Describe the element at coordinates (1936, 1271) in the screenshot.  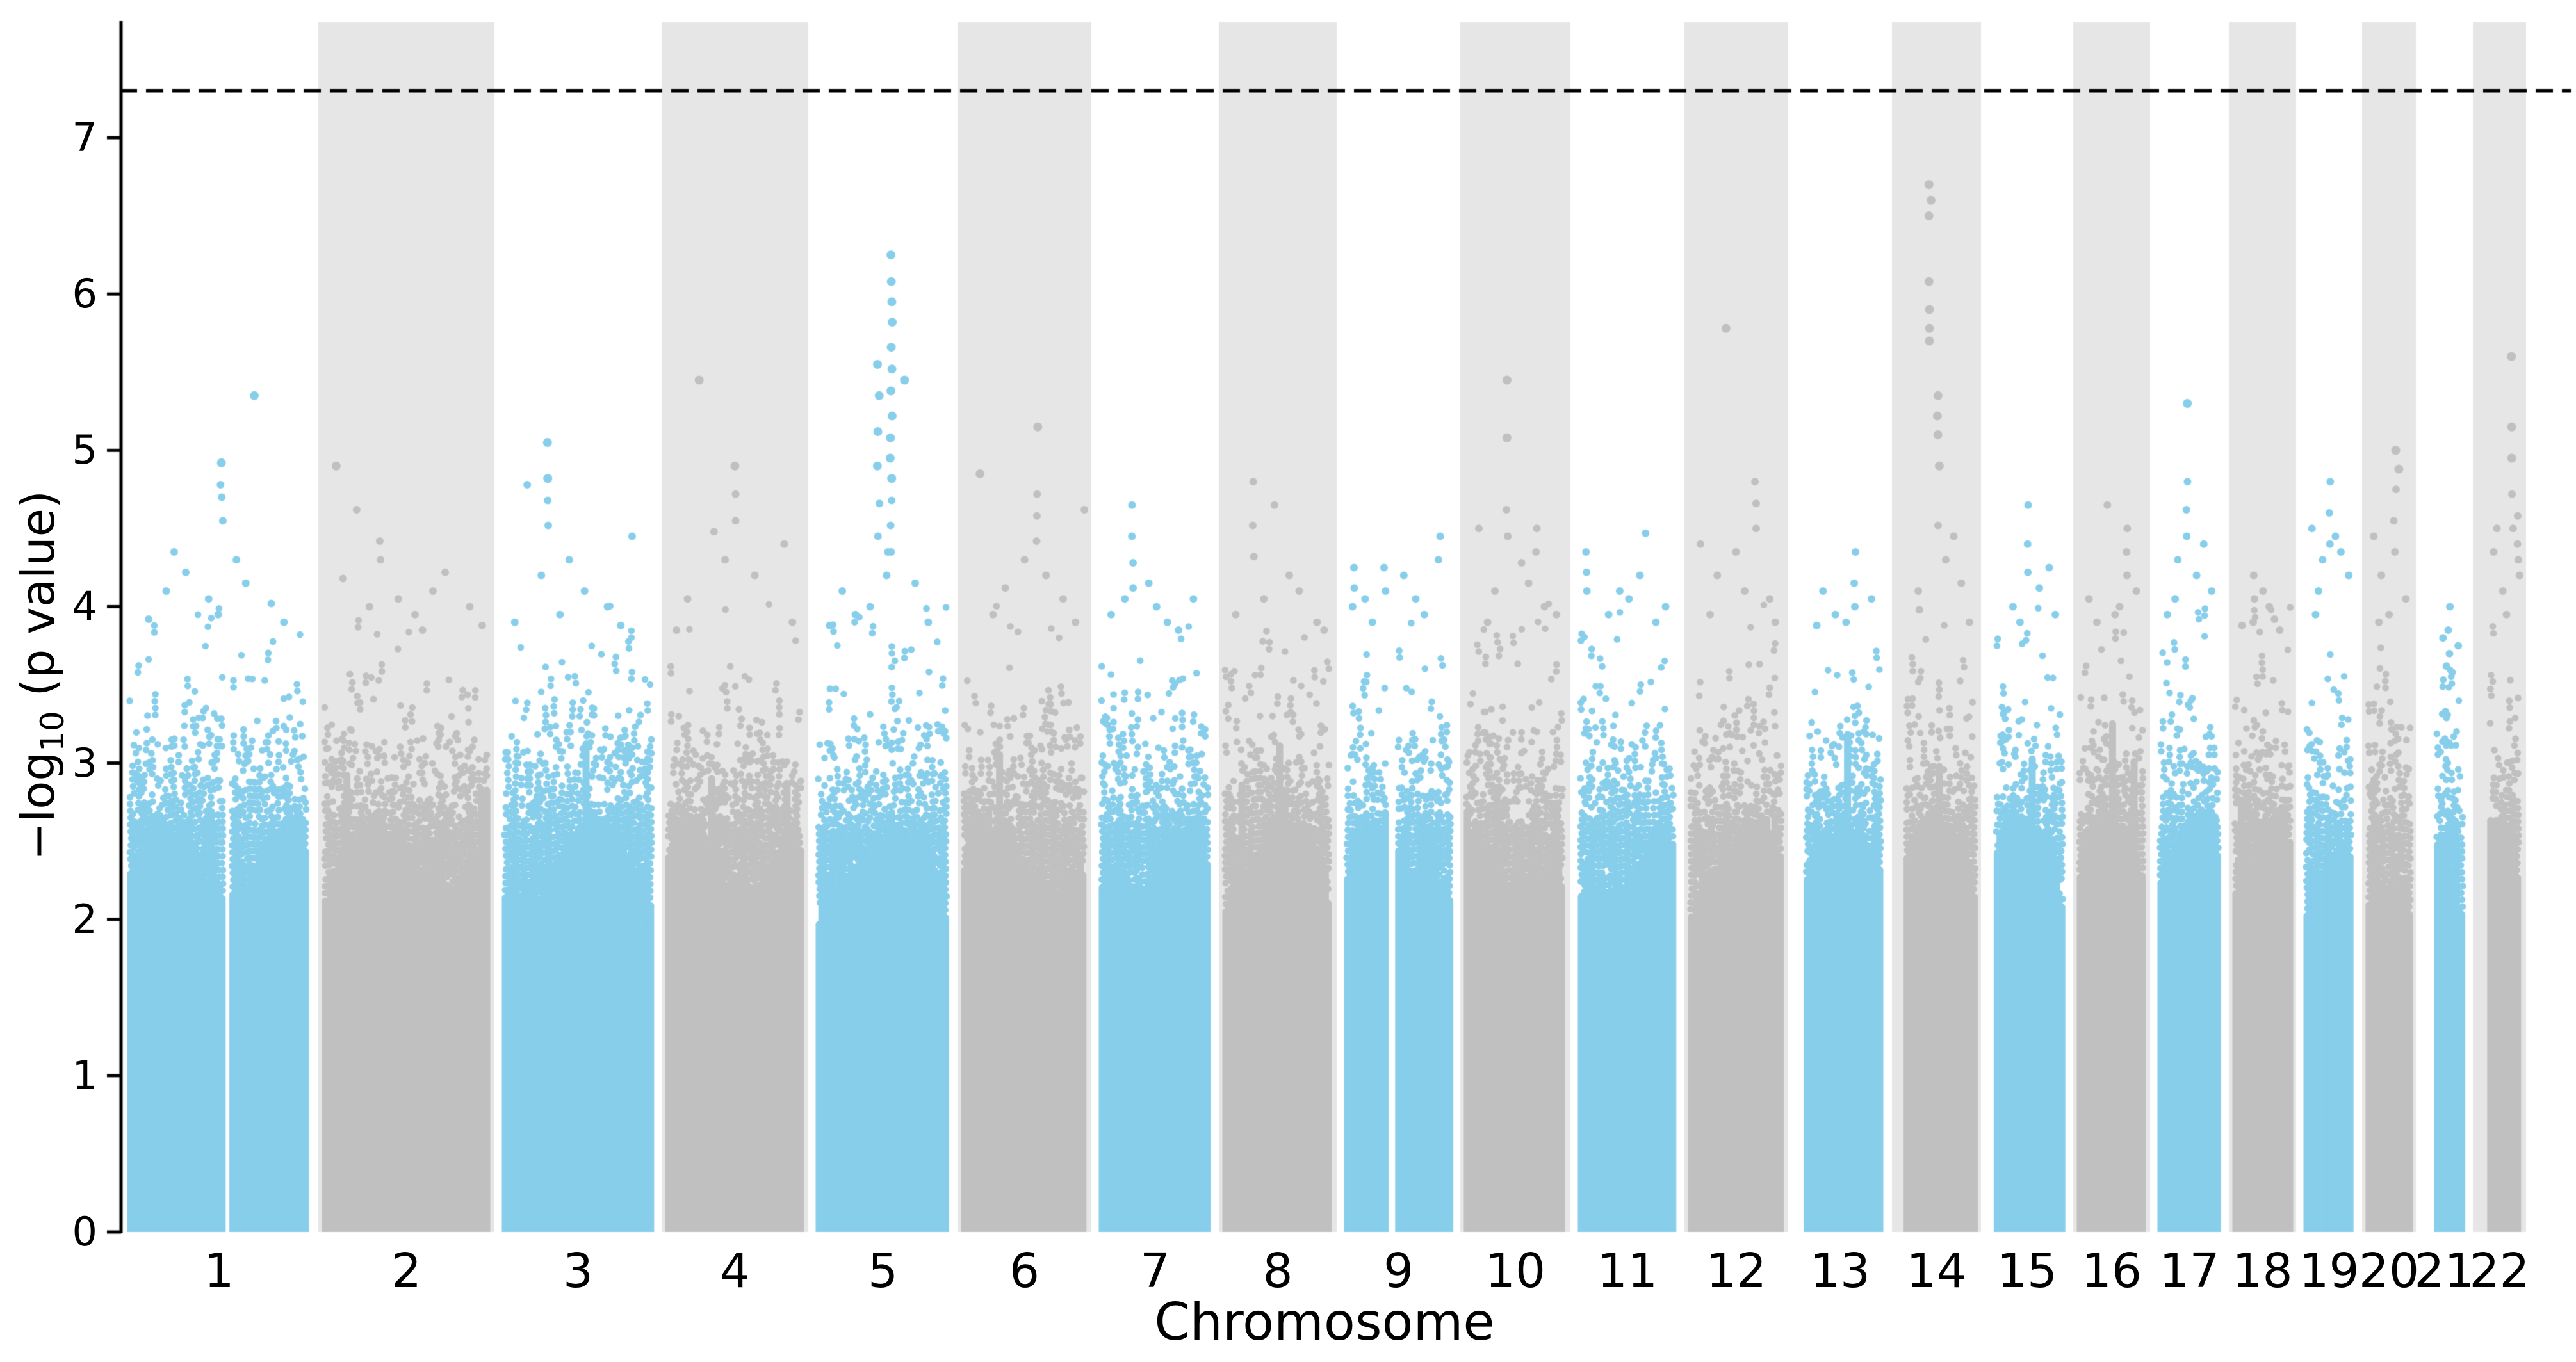
I see `chromosome-label-14: 14` at that location.